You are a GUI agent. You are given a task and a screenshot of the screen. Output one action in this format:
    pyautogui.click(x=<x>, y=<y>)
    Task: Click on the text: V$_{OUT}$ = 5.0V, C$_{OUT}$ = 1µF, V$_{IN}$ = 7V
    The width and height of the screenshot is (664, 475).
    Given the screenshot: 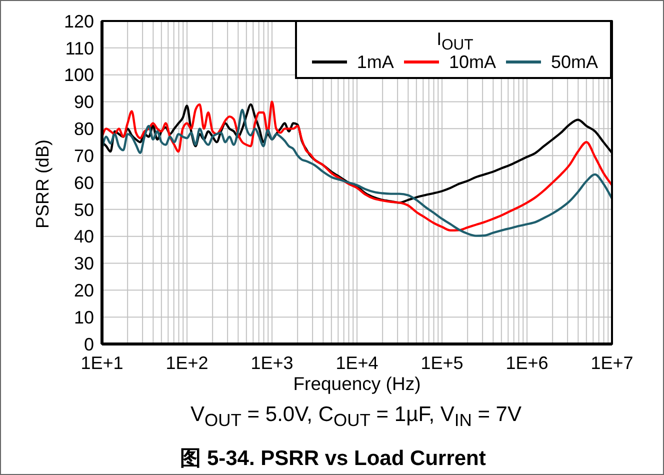 What is the action you would take?
    pyautogui.click(x=356, y=417)
    